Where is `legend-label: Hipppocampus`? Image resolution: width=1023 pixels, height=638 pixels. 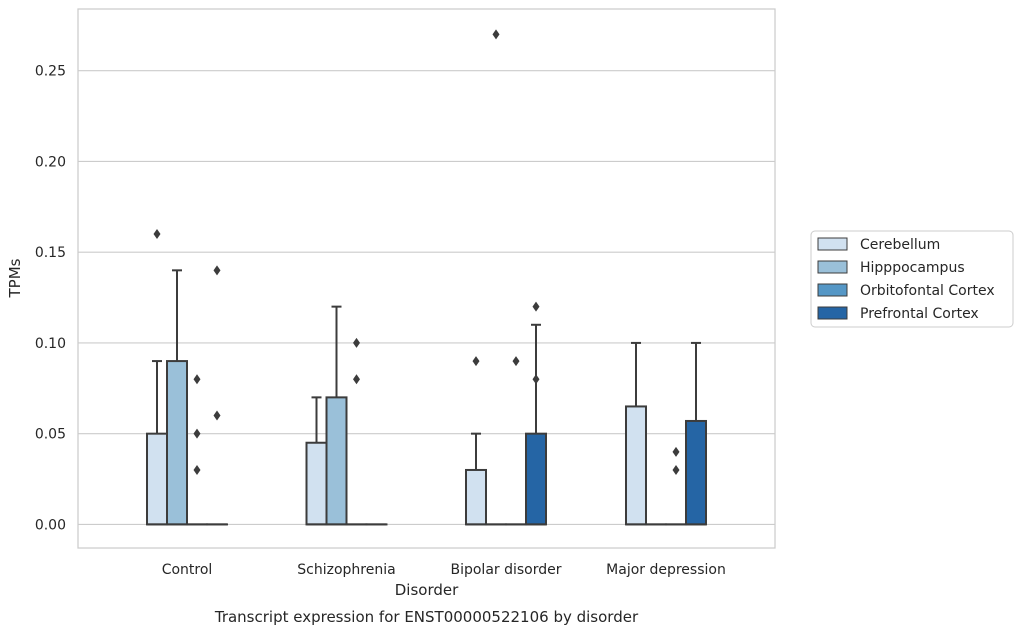 legend-label: Hipppocampus is located at coordinates (912, 268).